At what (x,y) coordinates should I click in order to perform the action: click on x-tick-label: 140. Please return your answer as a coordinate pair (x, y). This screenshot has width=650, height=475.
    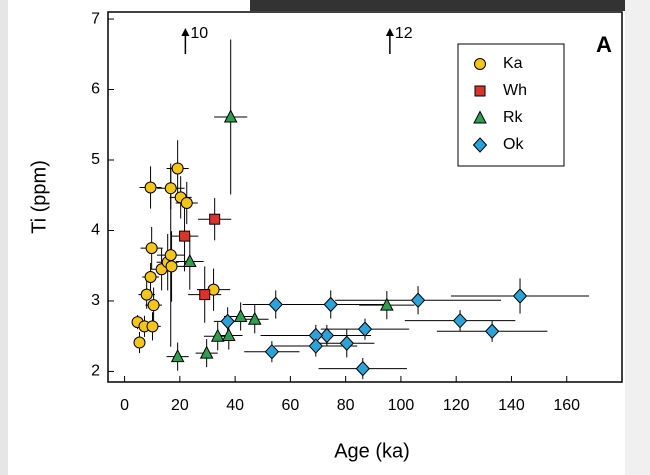
    Looking at the image, I should click on (511, 405).